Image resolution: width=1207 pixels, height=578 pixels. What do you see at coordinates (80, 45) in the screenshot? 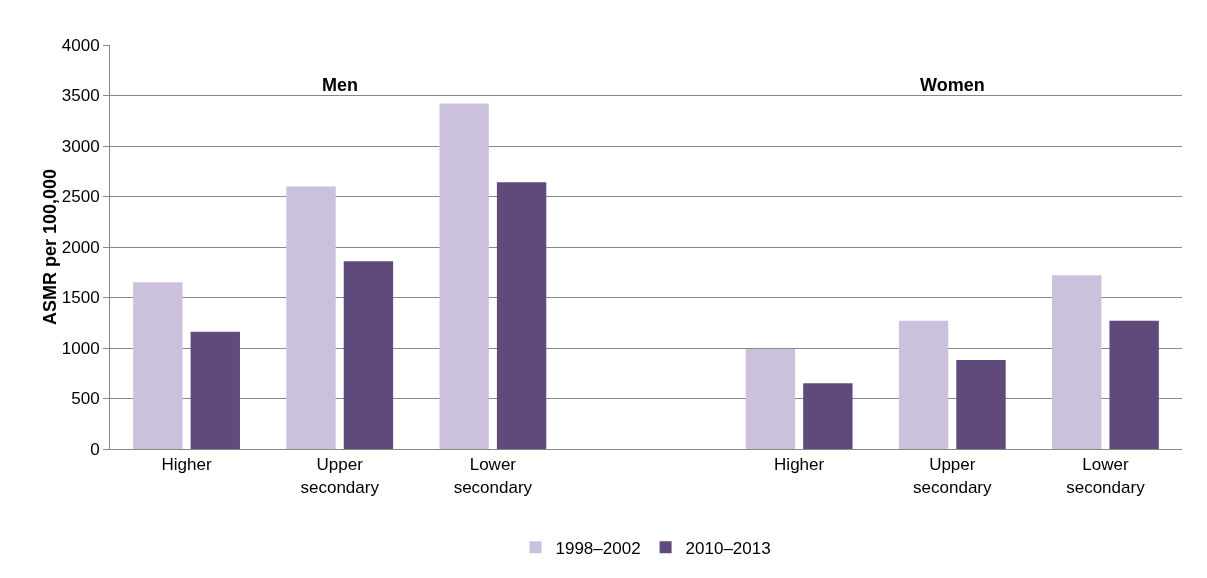
I see `y-tick-label: 4000` at bounding box center [80, 45].